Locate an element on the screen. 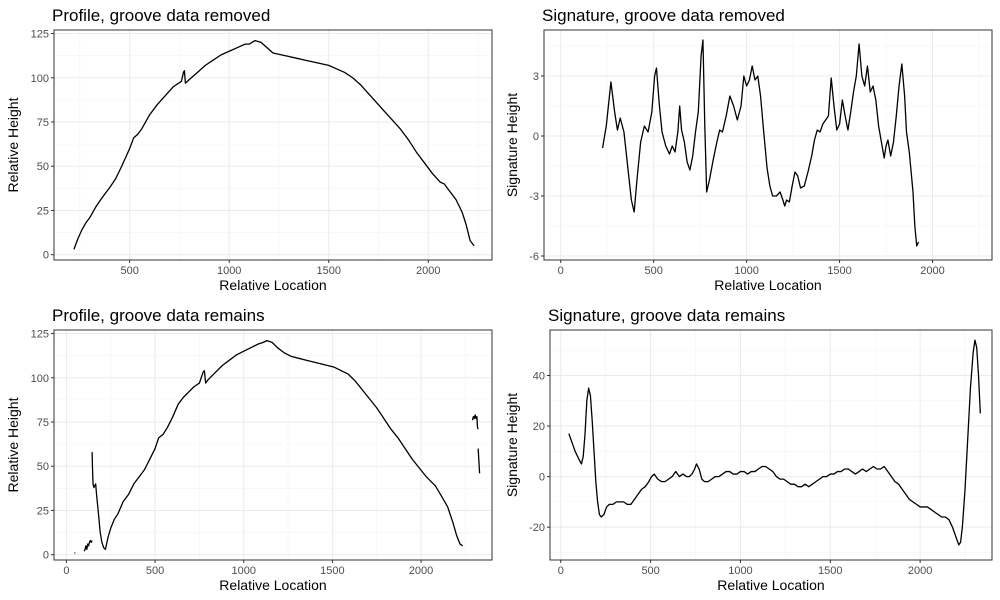 The height and width of the screenshot is (600, 1000). y-tick-label: -6 is located at coordinates (534, 257).